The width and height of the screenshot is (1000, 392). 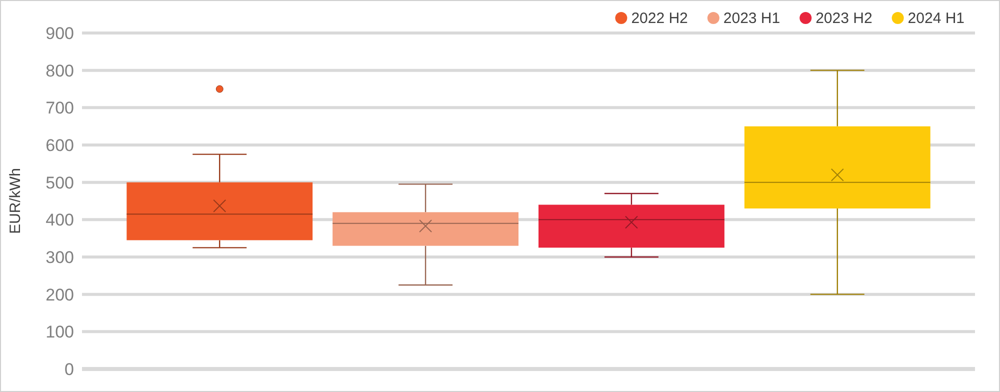 What do you see at coordinates (60, 332) in the screenshot?
I see `y-tick-label: 100` at bounding box center [60, 332].